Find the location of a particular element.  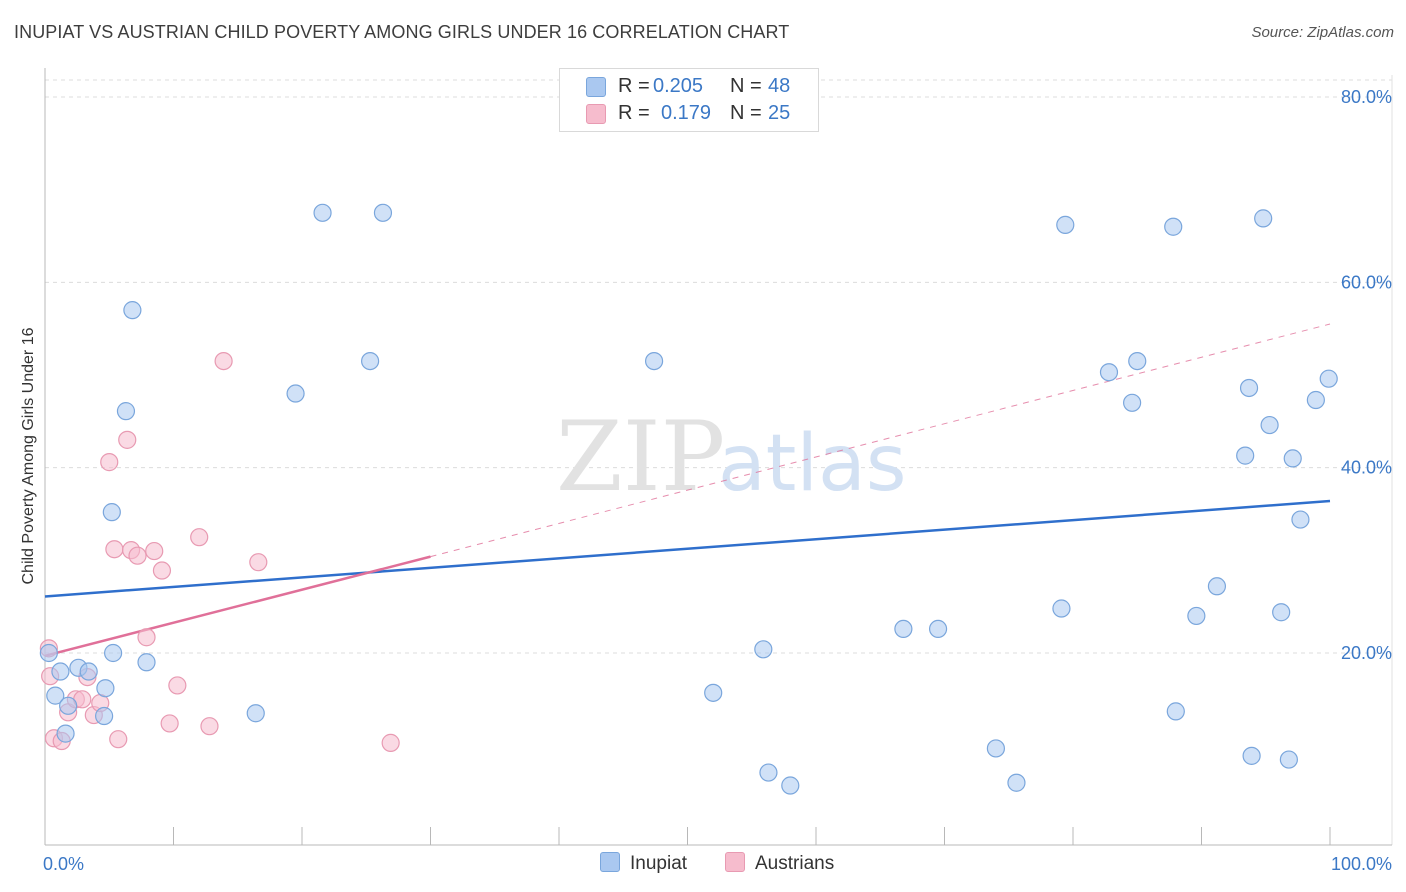

bottom-legend-swatch-austrians is located at coordinates (735, 862).